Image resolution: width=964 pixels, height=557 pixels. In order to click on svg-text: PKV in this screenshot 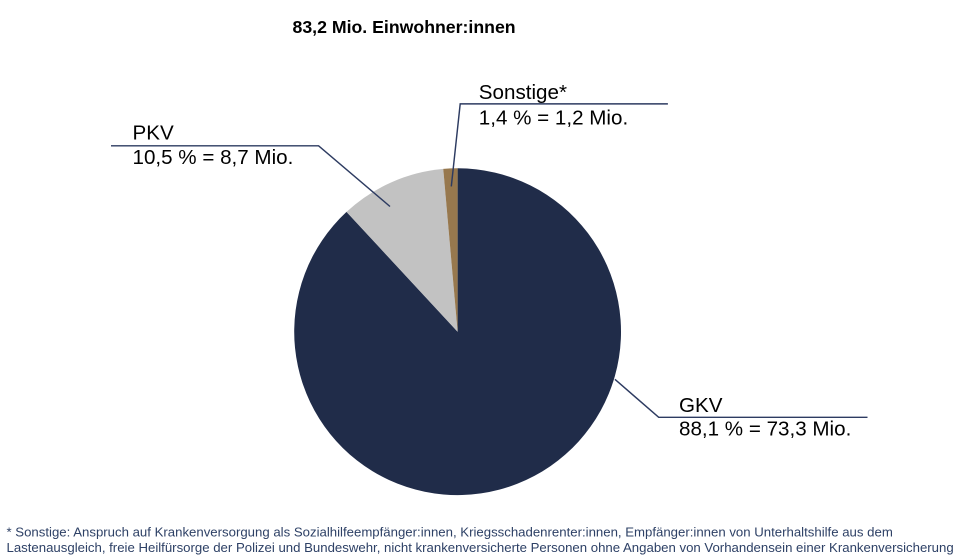, I will do `click(153, 132)`.